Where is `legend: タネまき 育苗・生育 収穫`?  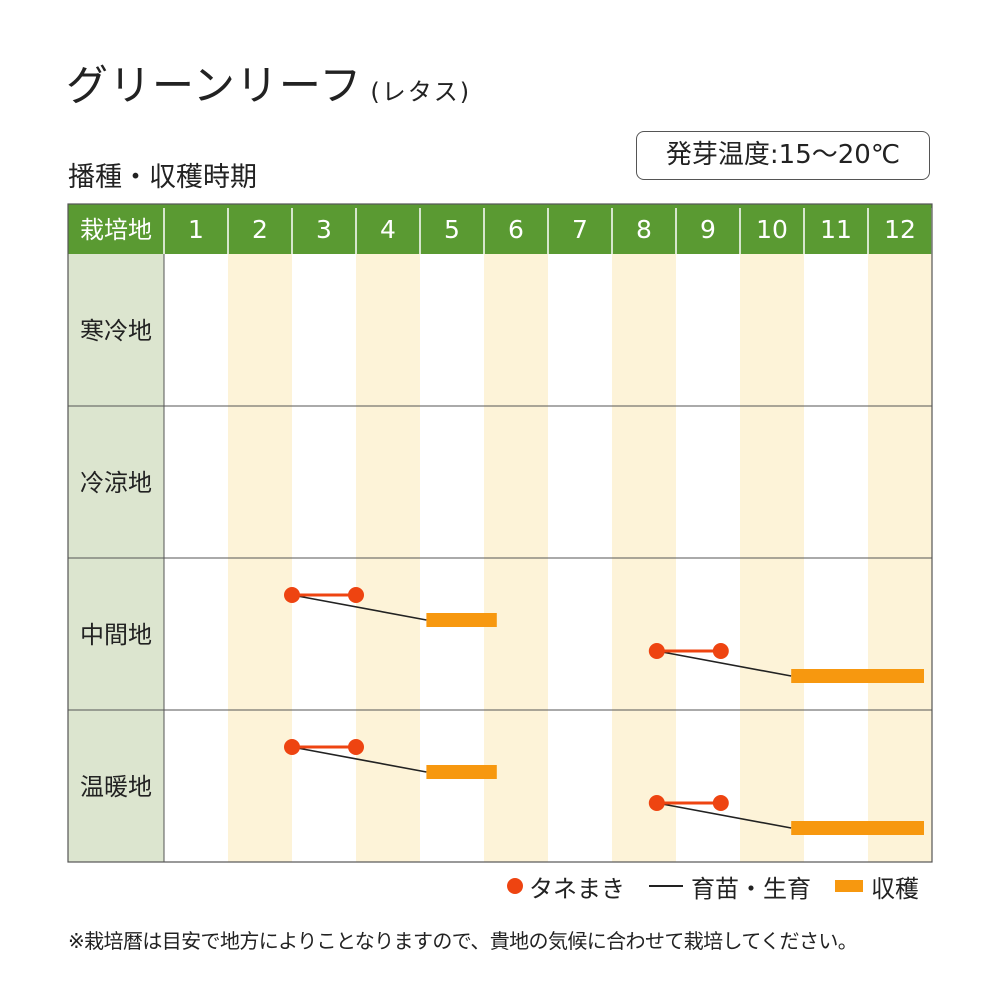 legend: タネまき 育苗・生育 収穫 is located at coordinates (713, 886).